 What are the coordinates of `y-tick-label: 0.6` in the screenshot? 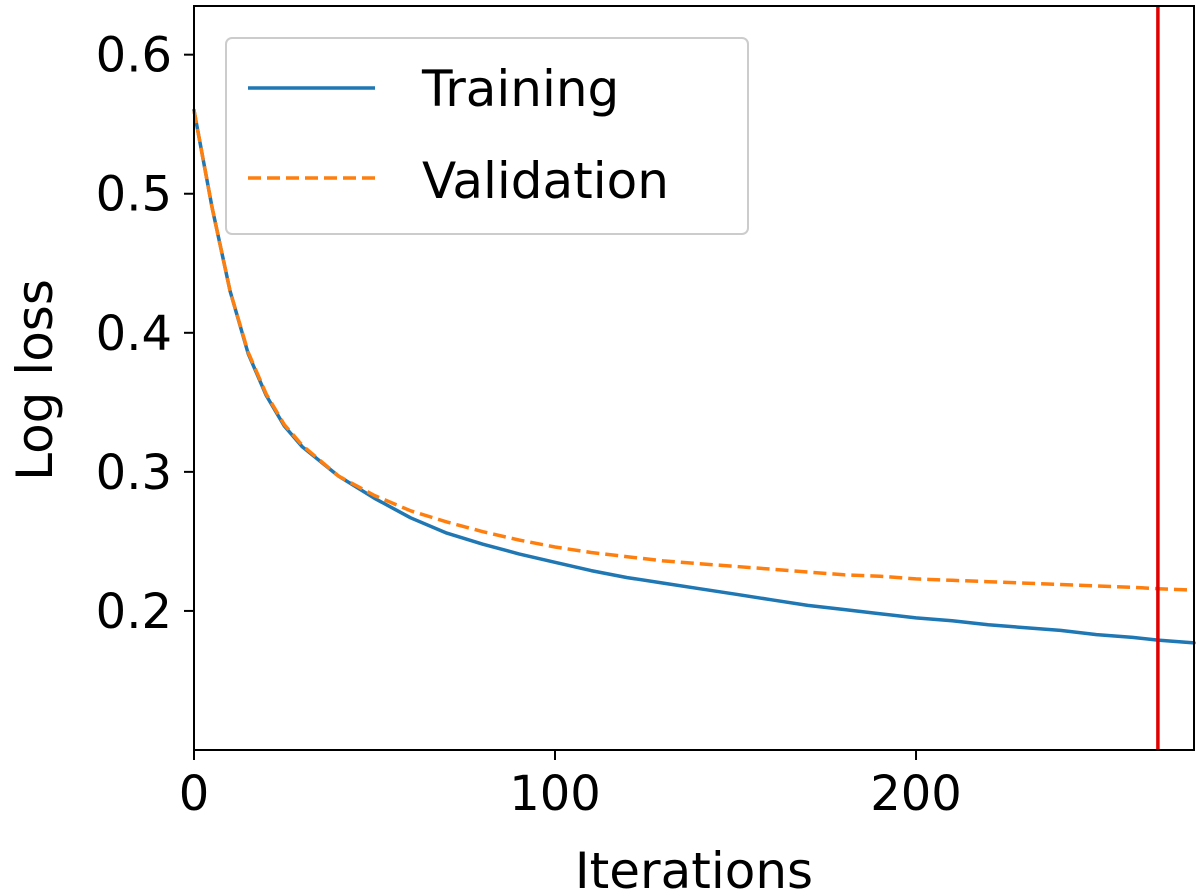 It's located at (134, 56).